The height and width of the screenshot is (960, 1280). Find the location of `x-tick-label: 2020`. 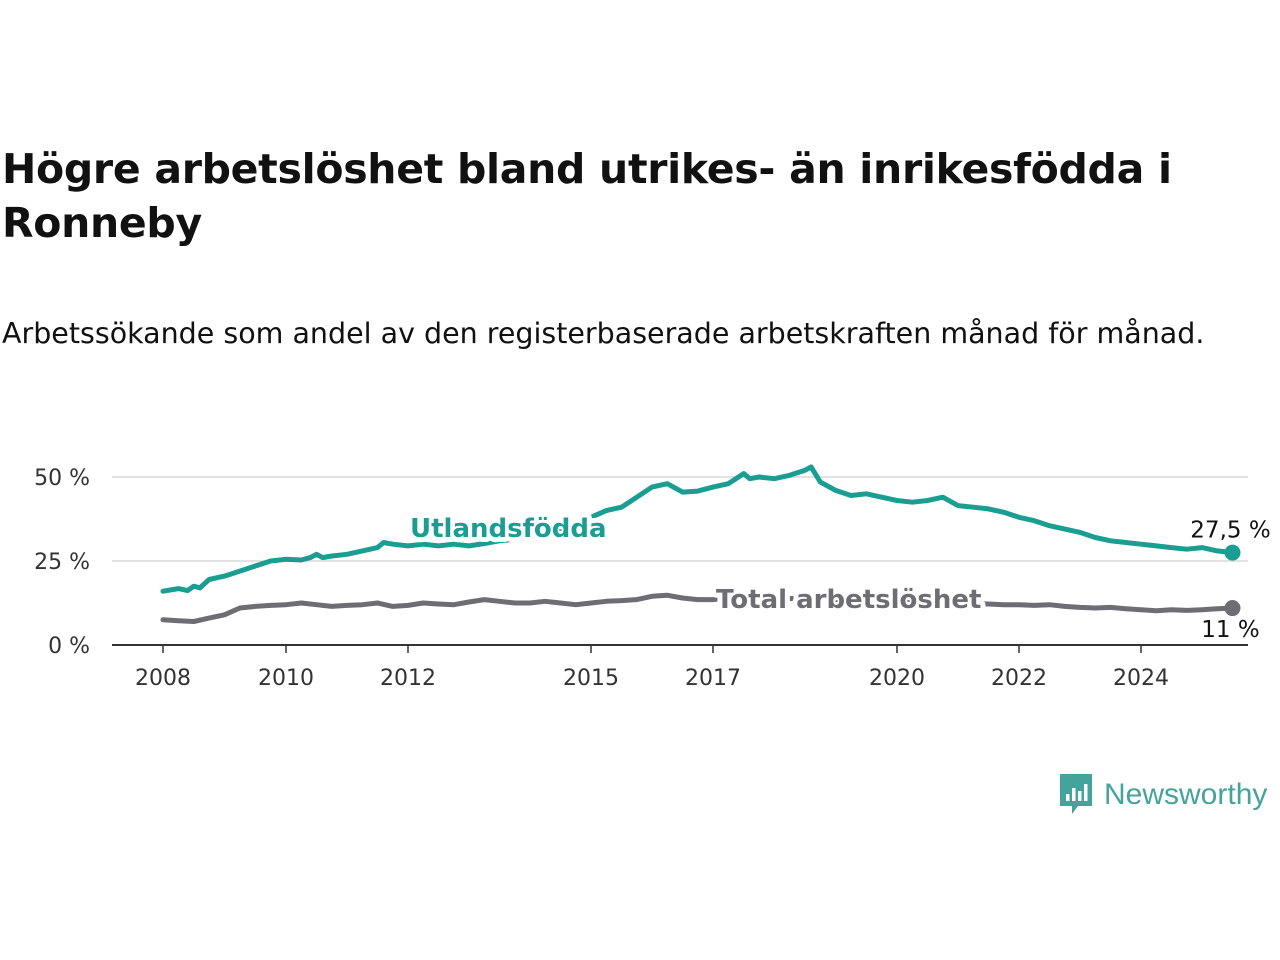

x-tick-label: 2020 is located at coordinates (897, 678).